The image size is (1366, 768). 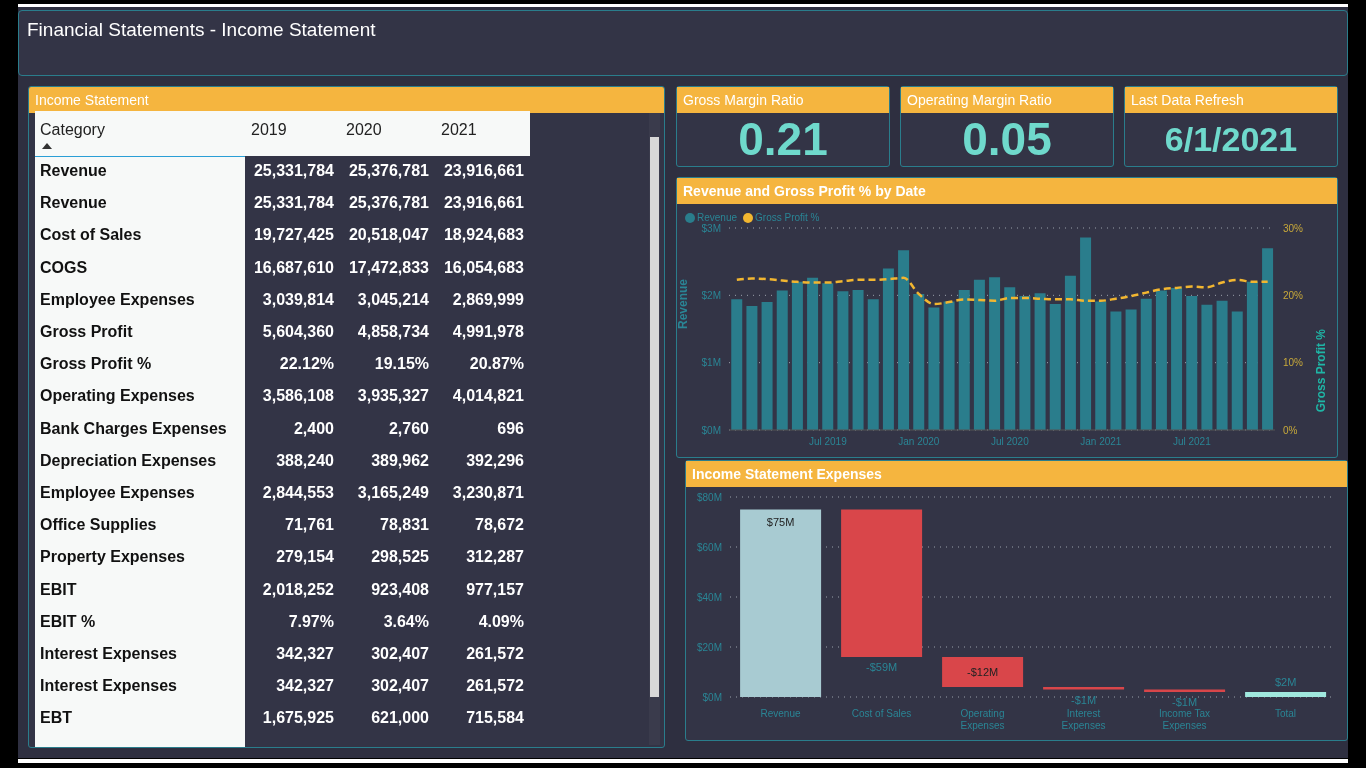 What do you see at coordinates (783, 100) in the screenshot?
I see `text: Gross Margin Ratio` at bounding box center [783, 100].